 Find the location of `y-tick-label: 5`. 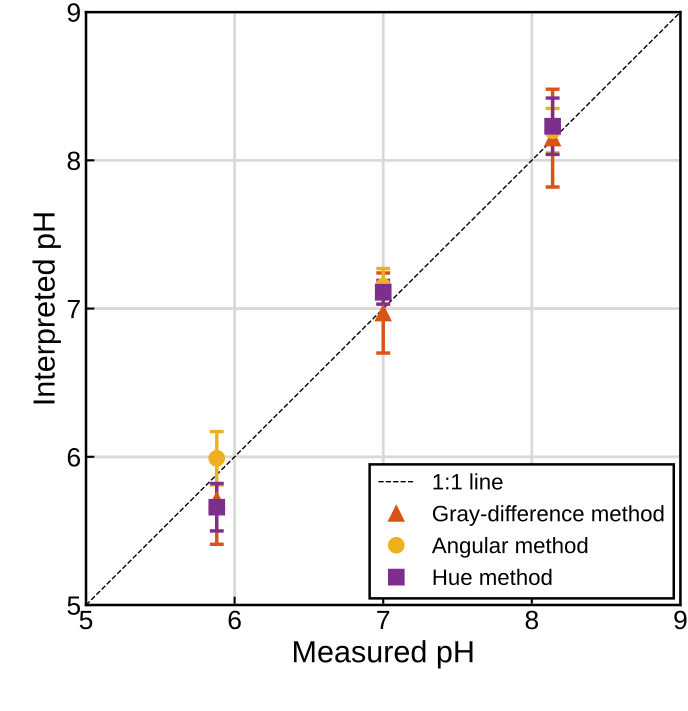

y-tick-label: 5 is located at coordinates (74, 605).